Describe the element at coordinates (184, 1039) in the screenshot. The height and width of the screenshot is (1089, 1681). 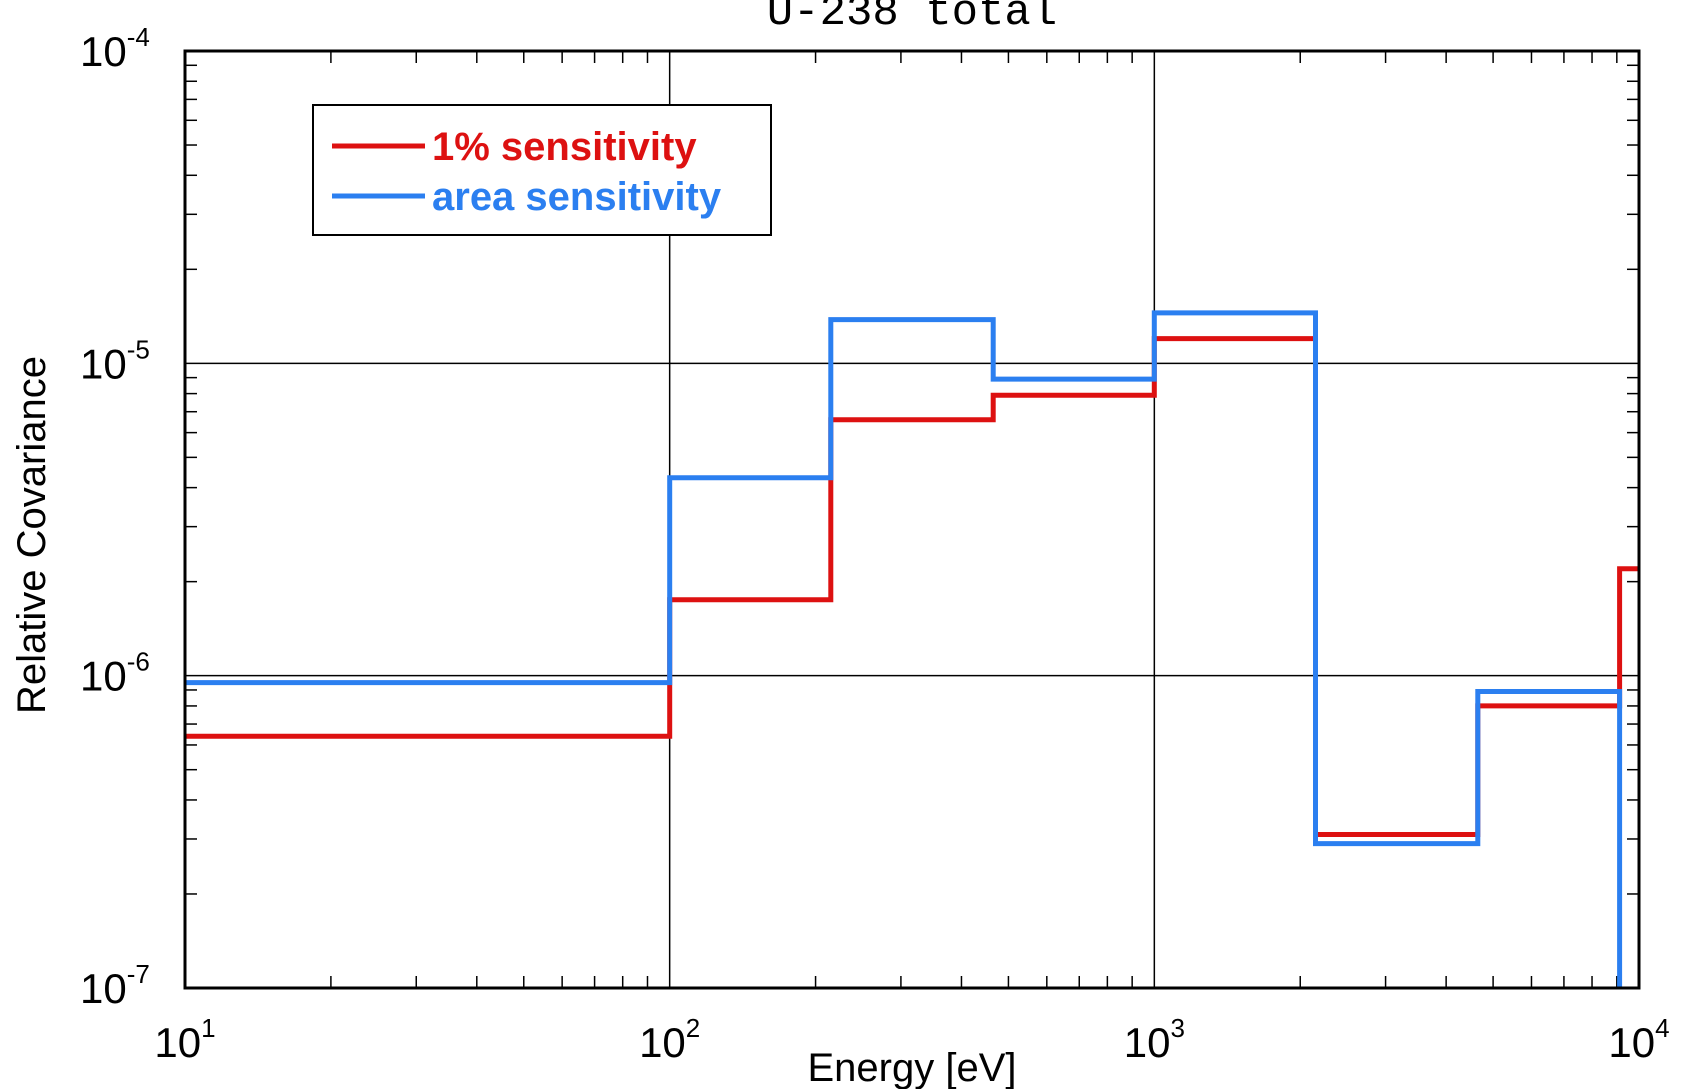
I see `x-tick-label: 10¹` at that location.